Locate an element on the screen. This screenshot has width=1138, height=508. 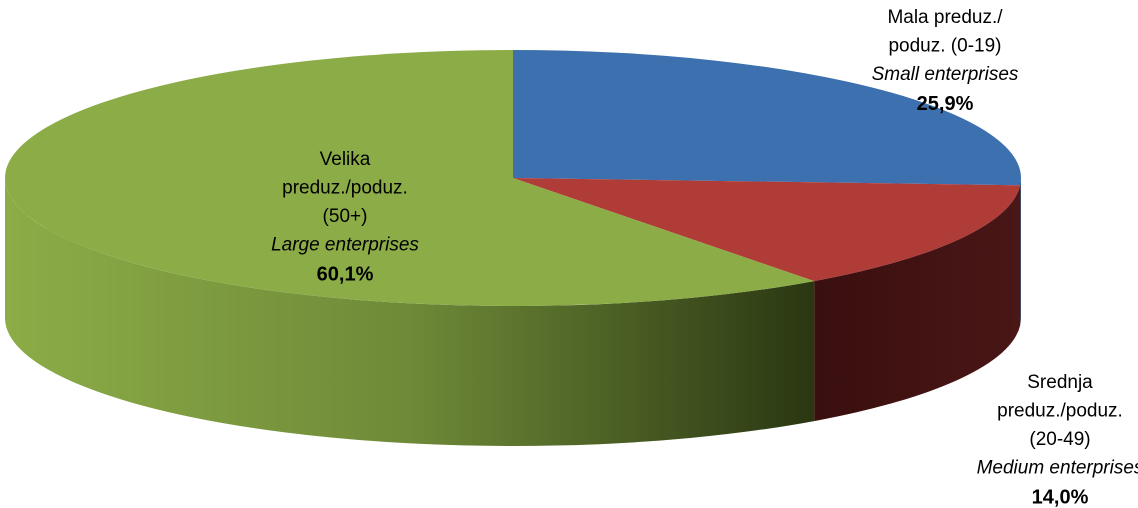
slice-label: Velika is located at coordinates (345, 159).